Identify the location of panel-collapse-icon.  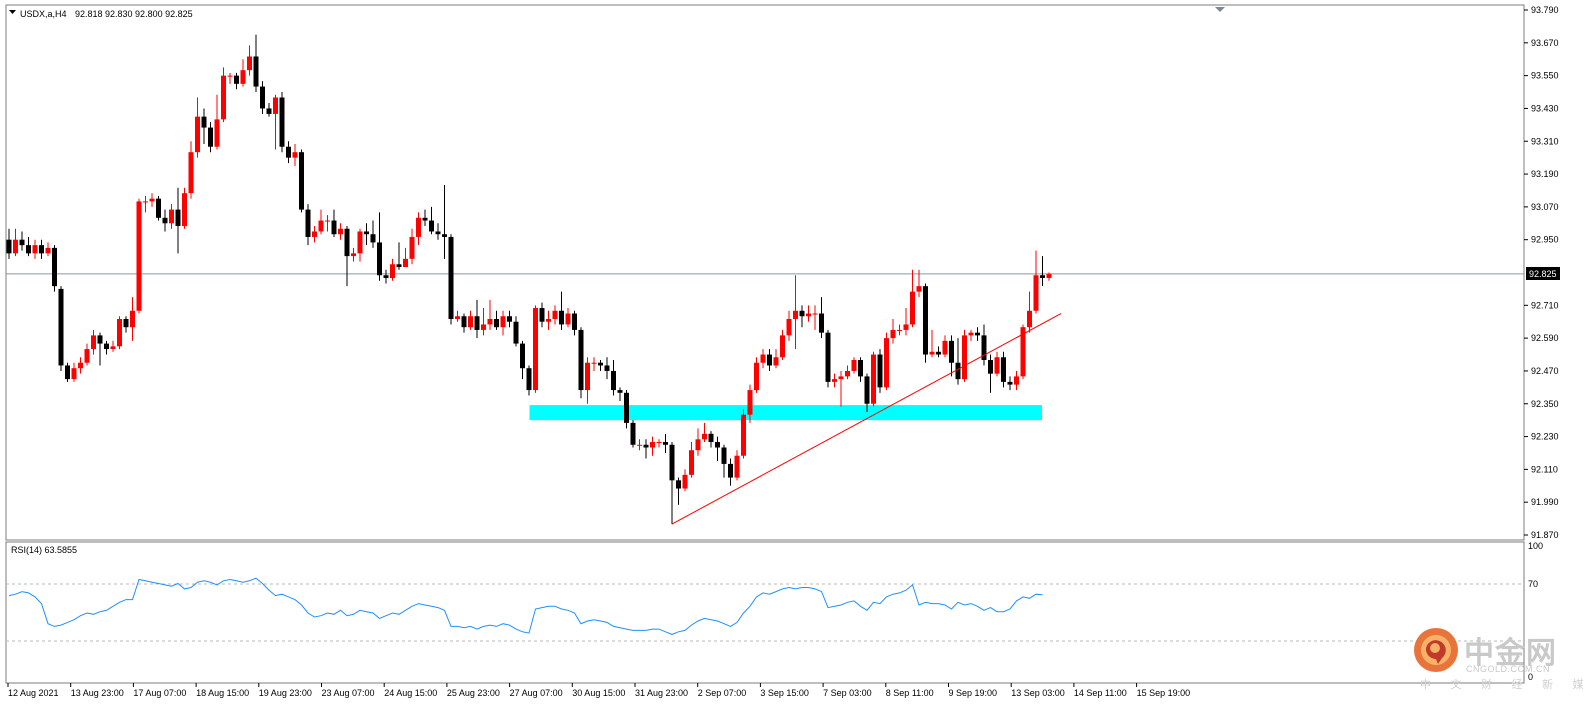
(1220, 9).